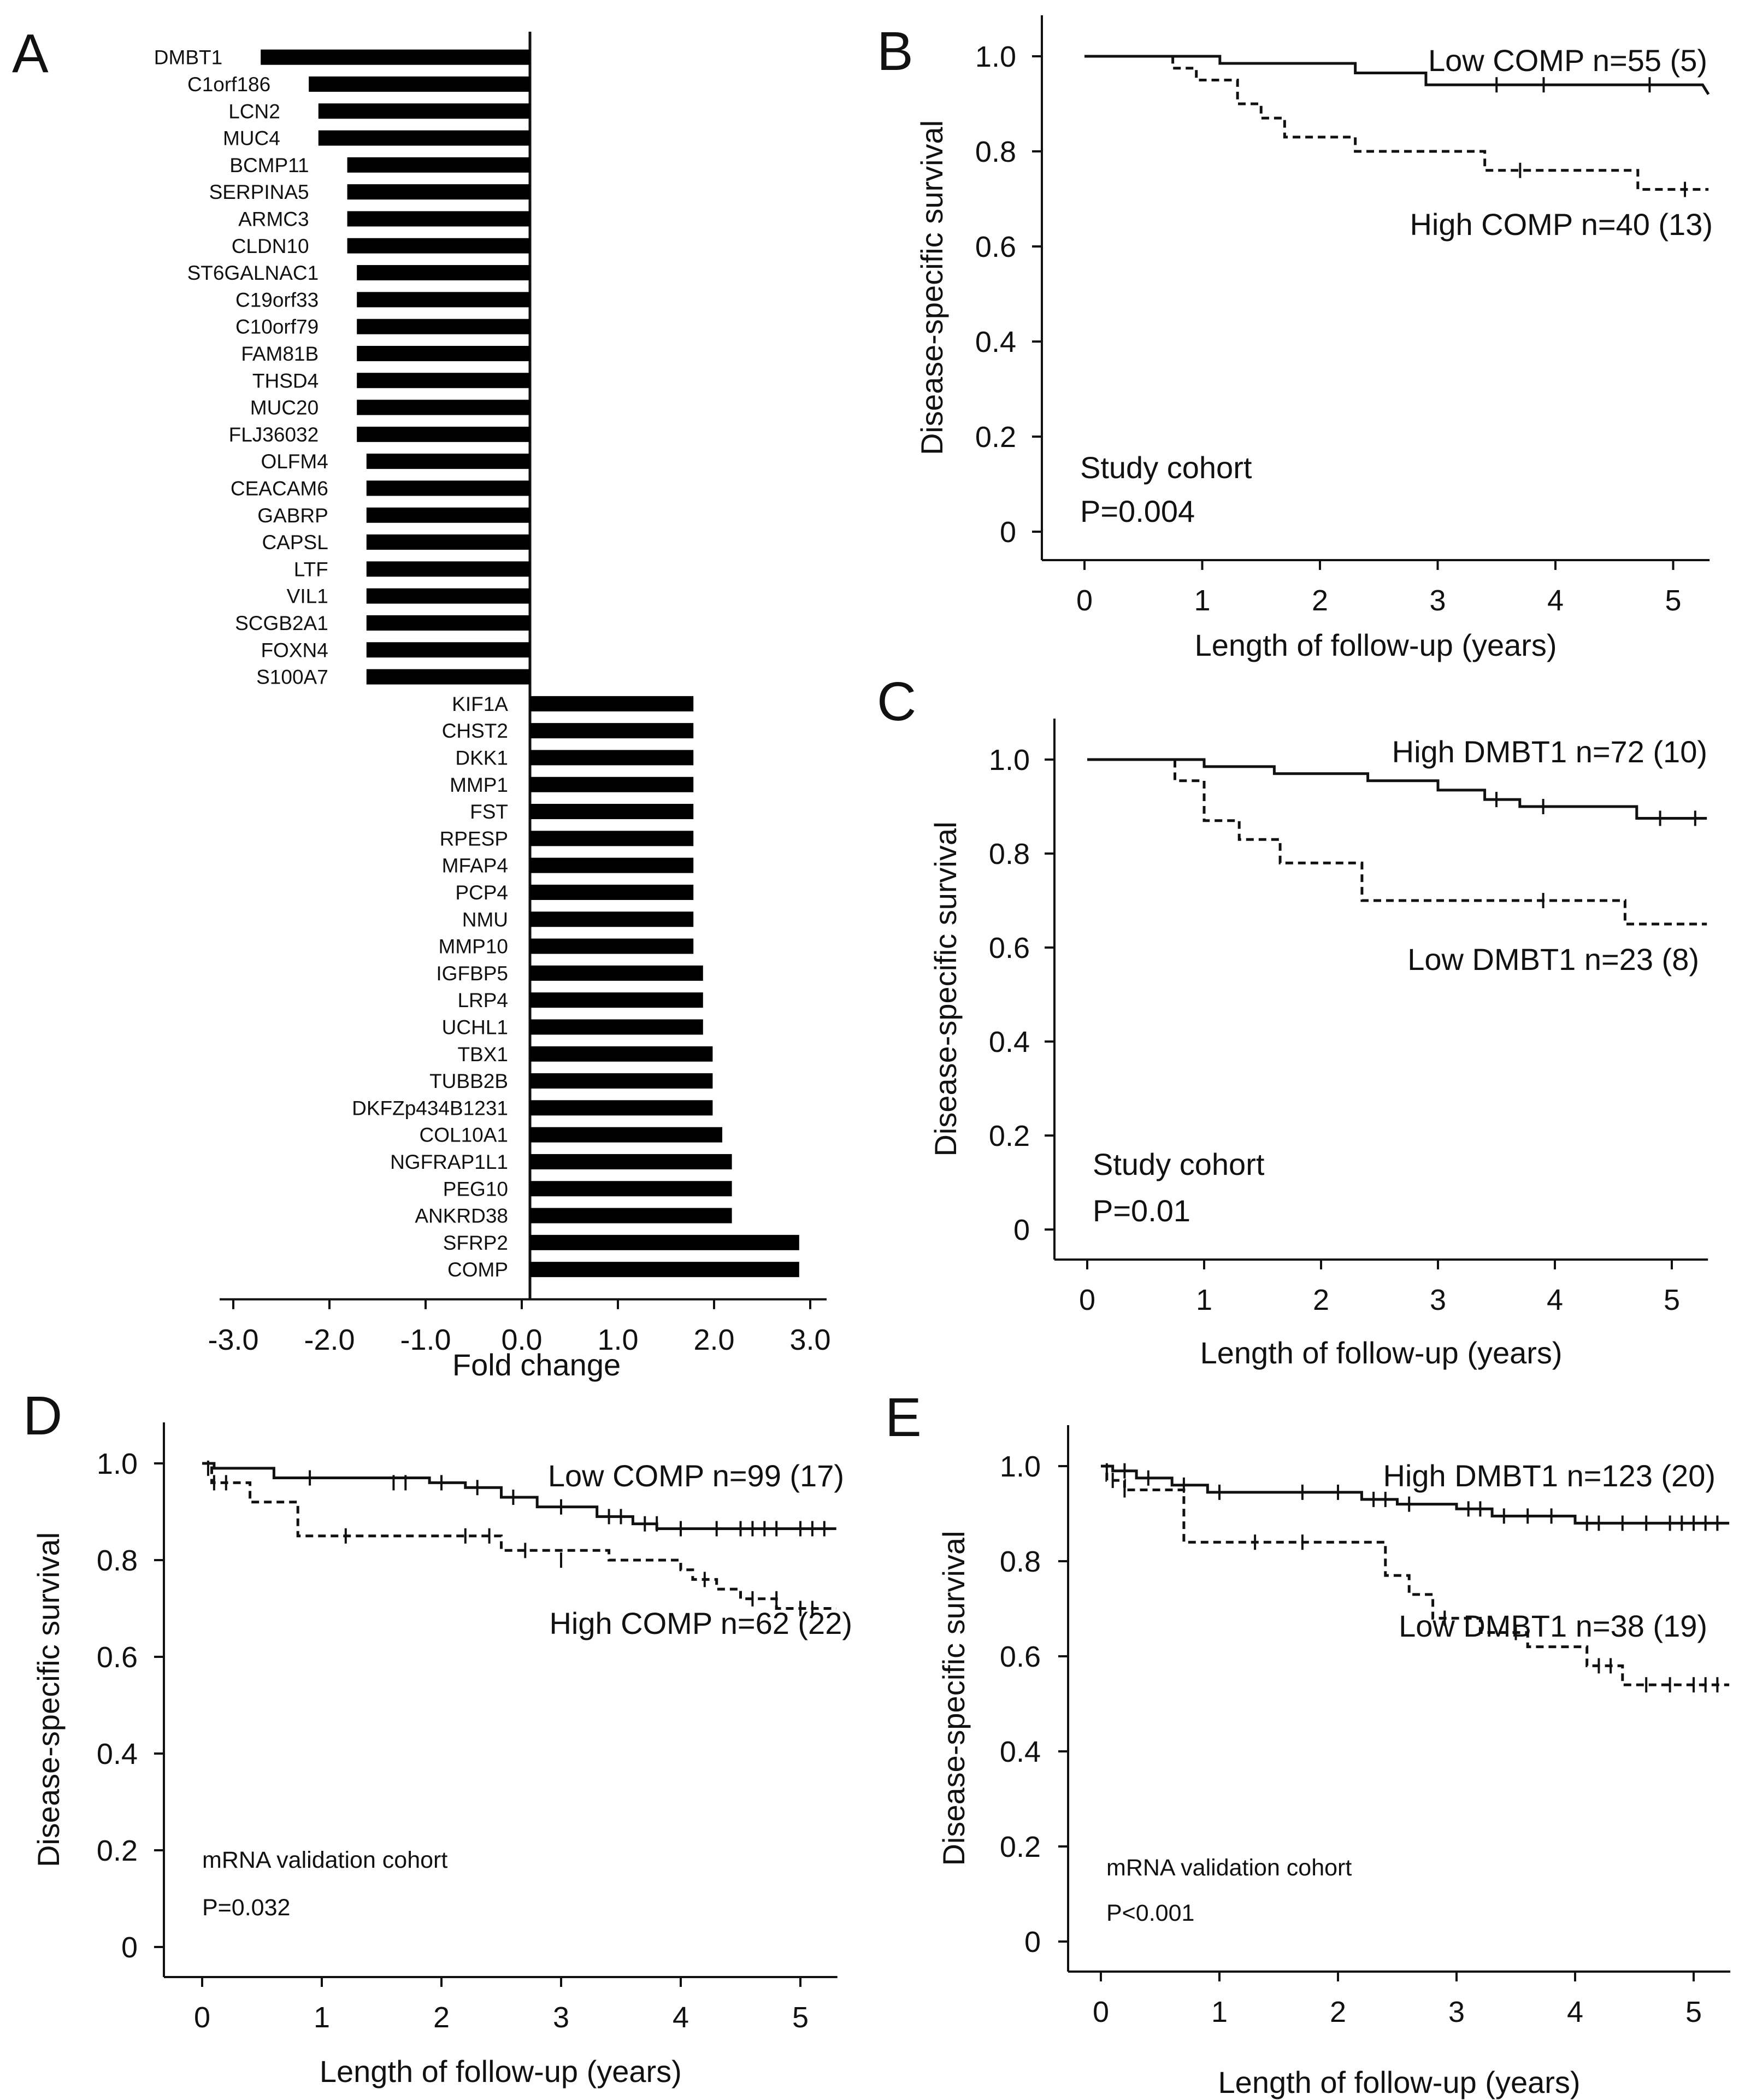 The width and height of the screenshot is (1739, 2100). Describe the element at coordinates (324, 1860) in the screenshot. I see `cohort-label: mRNA validation cohort` at that location.